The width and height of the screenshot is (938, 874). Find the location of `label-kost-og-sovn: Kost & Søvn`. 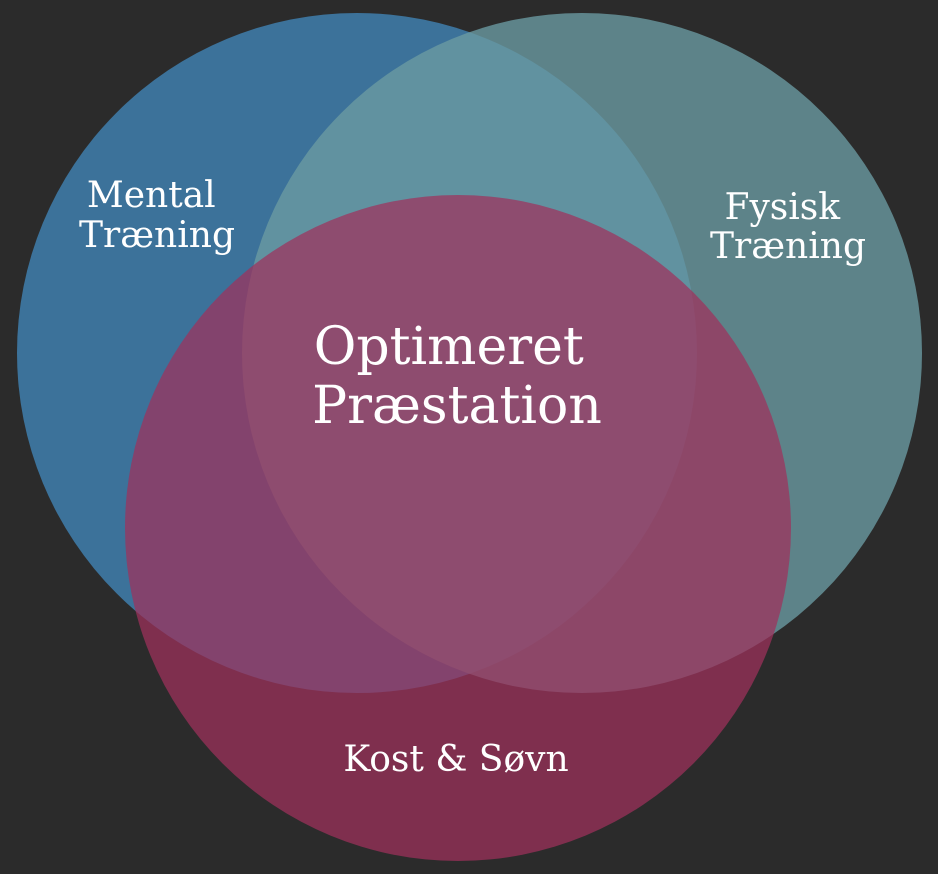

label-kost-og-sovn: Kost & Søvn is located at coordinates (455, 759).